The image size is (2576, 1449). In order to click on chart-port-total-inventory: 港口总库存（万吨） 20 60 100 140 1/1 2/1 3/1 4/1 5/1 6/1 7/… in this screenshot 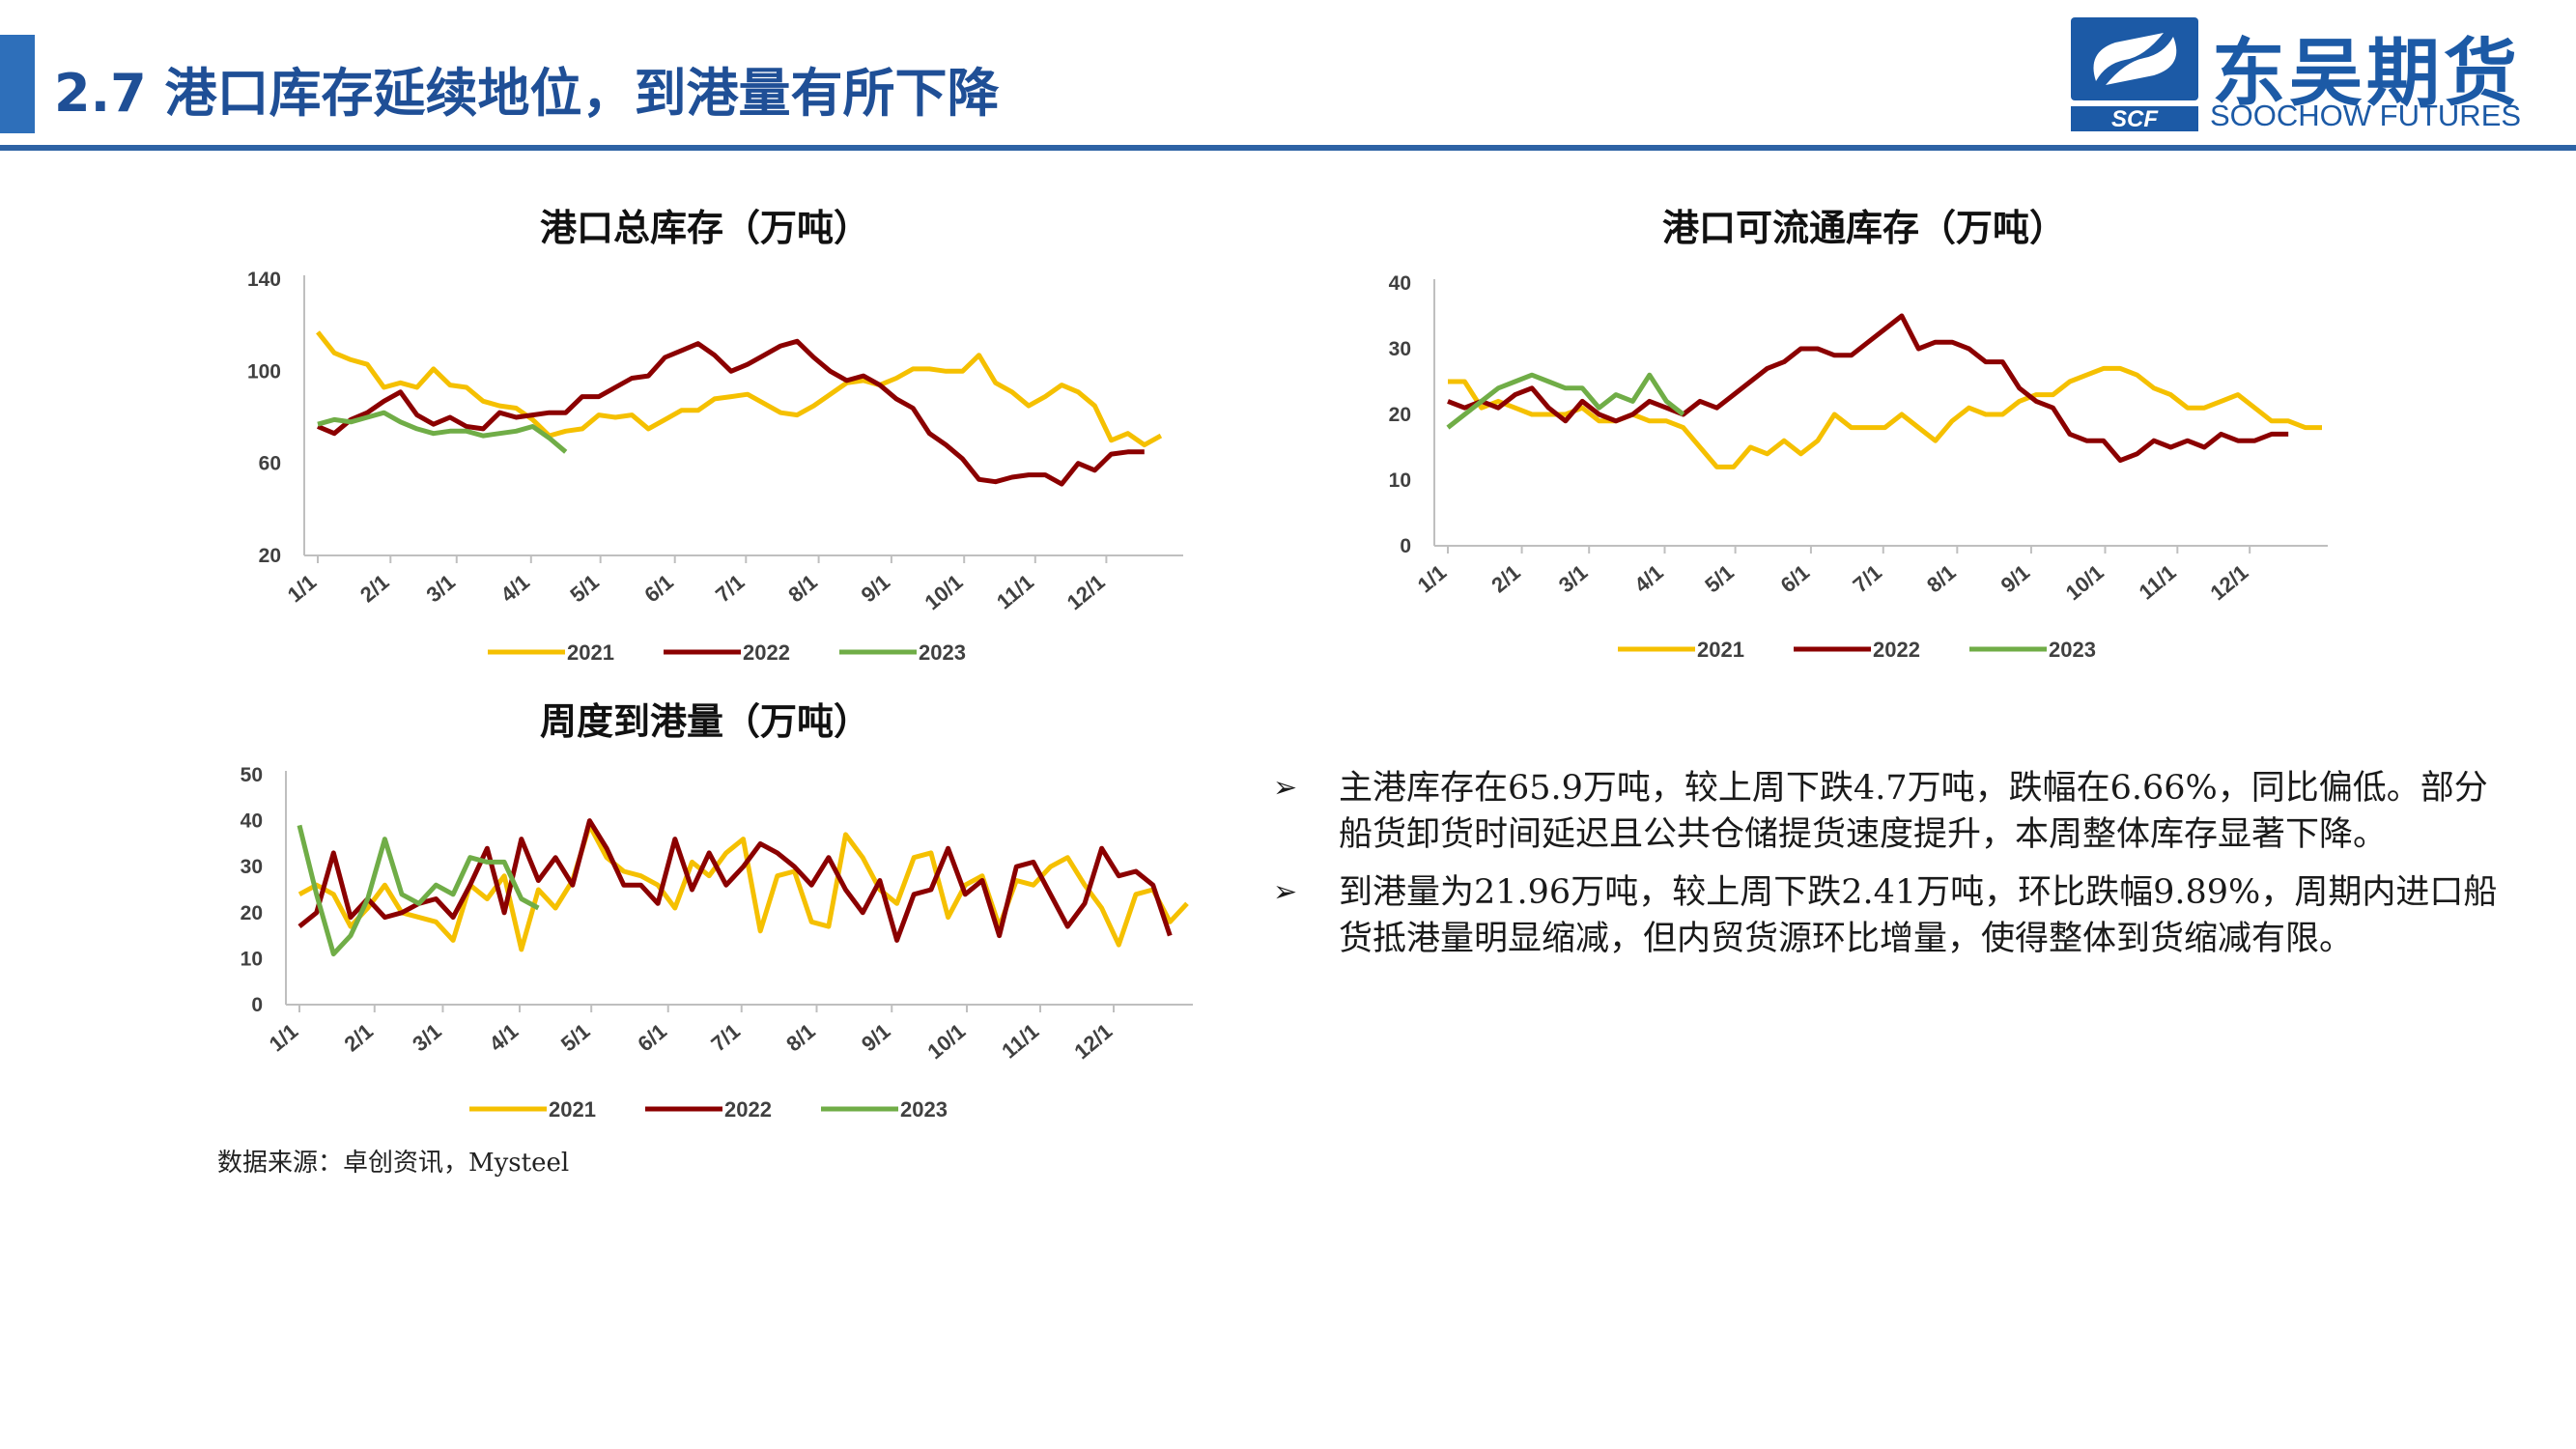, I will do `click(705, 439)`.